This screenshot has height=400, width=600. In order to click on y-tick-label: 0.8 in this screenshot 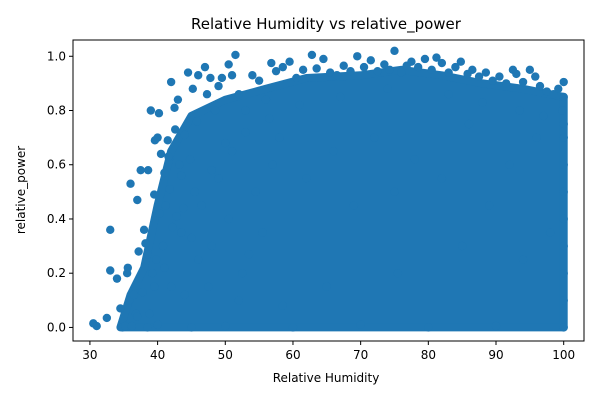, I will do `click(56, 111)`.